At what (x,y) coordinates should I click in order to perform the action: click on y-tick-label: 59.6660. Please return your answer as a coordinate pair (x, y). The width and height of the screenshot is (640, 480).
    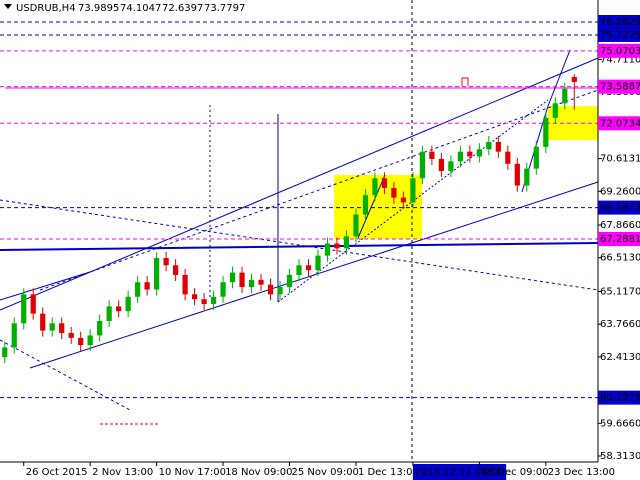
    Looking at the image, I should click on (620, 423).